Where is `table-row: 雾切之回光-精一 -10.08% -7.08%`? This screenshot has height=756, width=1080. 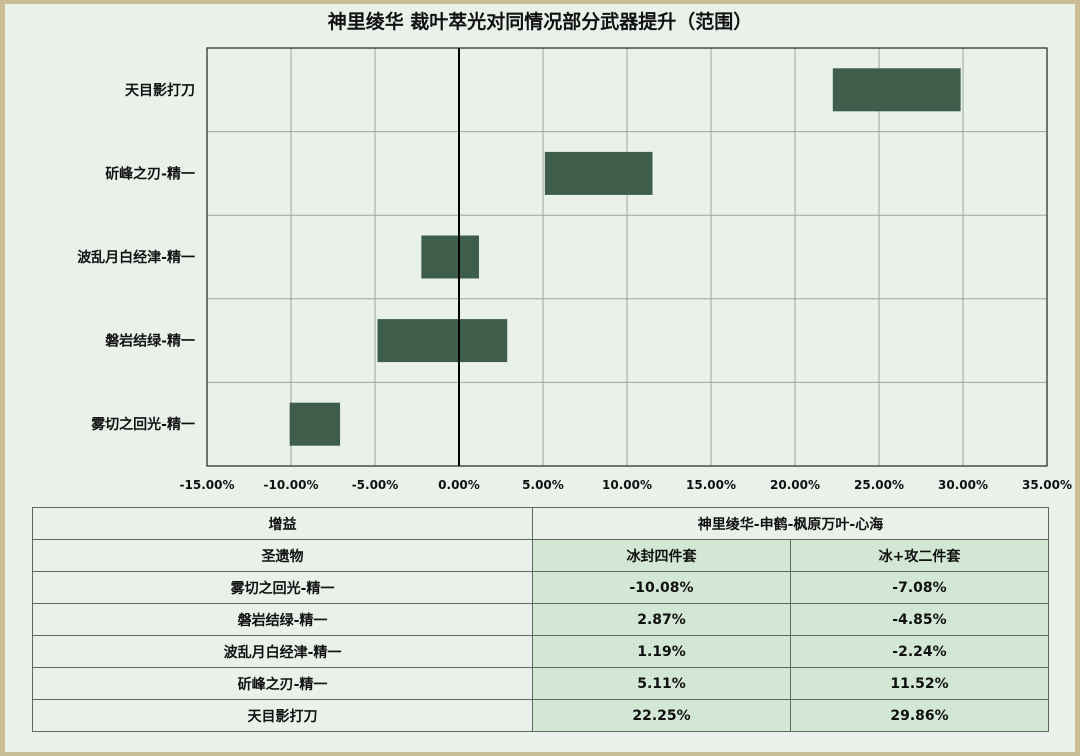 table-row: 雾切之回光-精一 -10.08% -7.08% is located at coordinates (540, 587).